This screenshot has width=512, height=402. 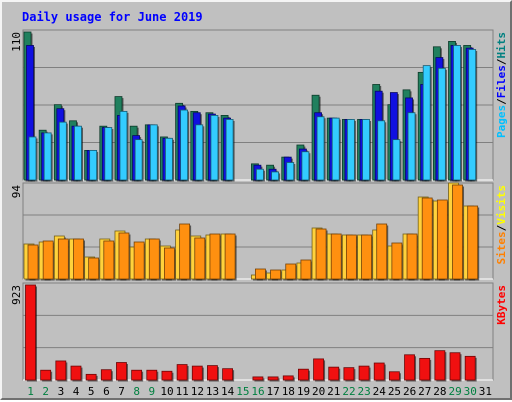 I want to click on day-label-5: 5, so click(x=91, y=391).